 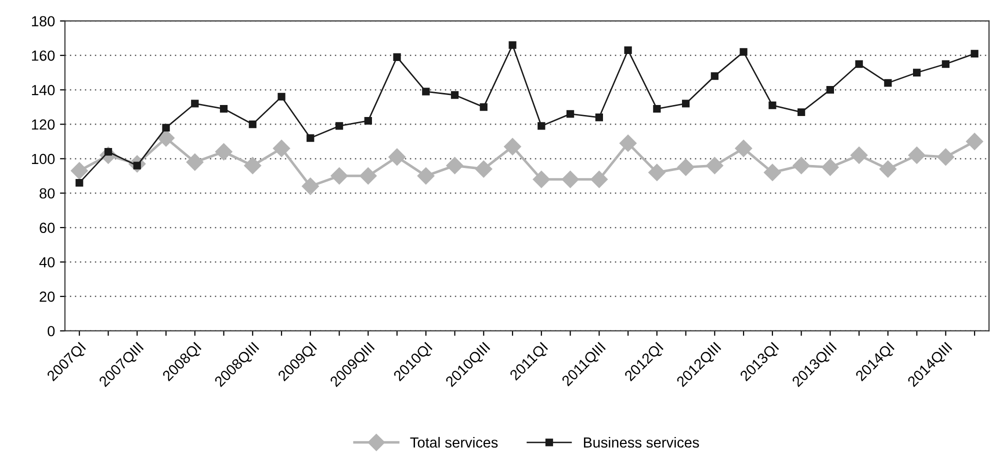 What do you see at coordinates (47, 262) in the screenshot?
I see `y-tick-label: 40` at bounding box center [47, 262].